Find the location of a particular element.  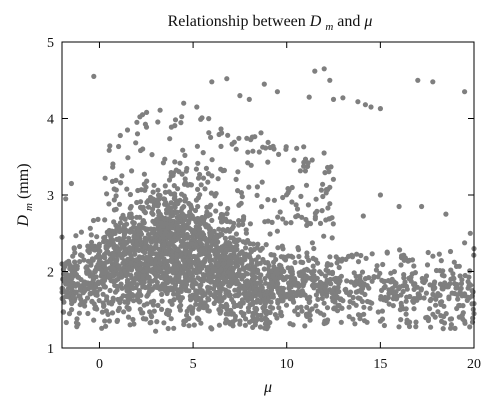

y-tick-label: 5 is located at coordinates (50, 43).